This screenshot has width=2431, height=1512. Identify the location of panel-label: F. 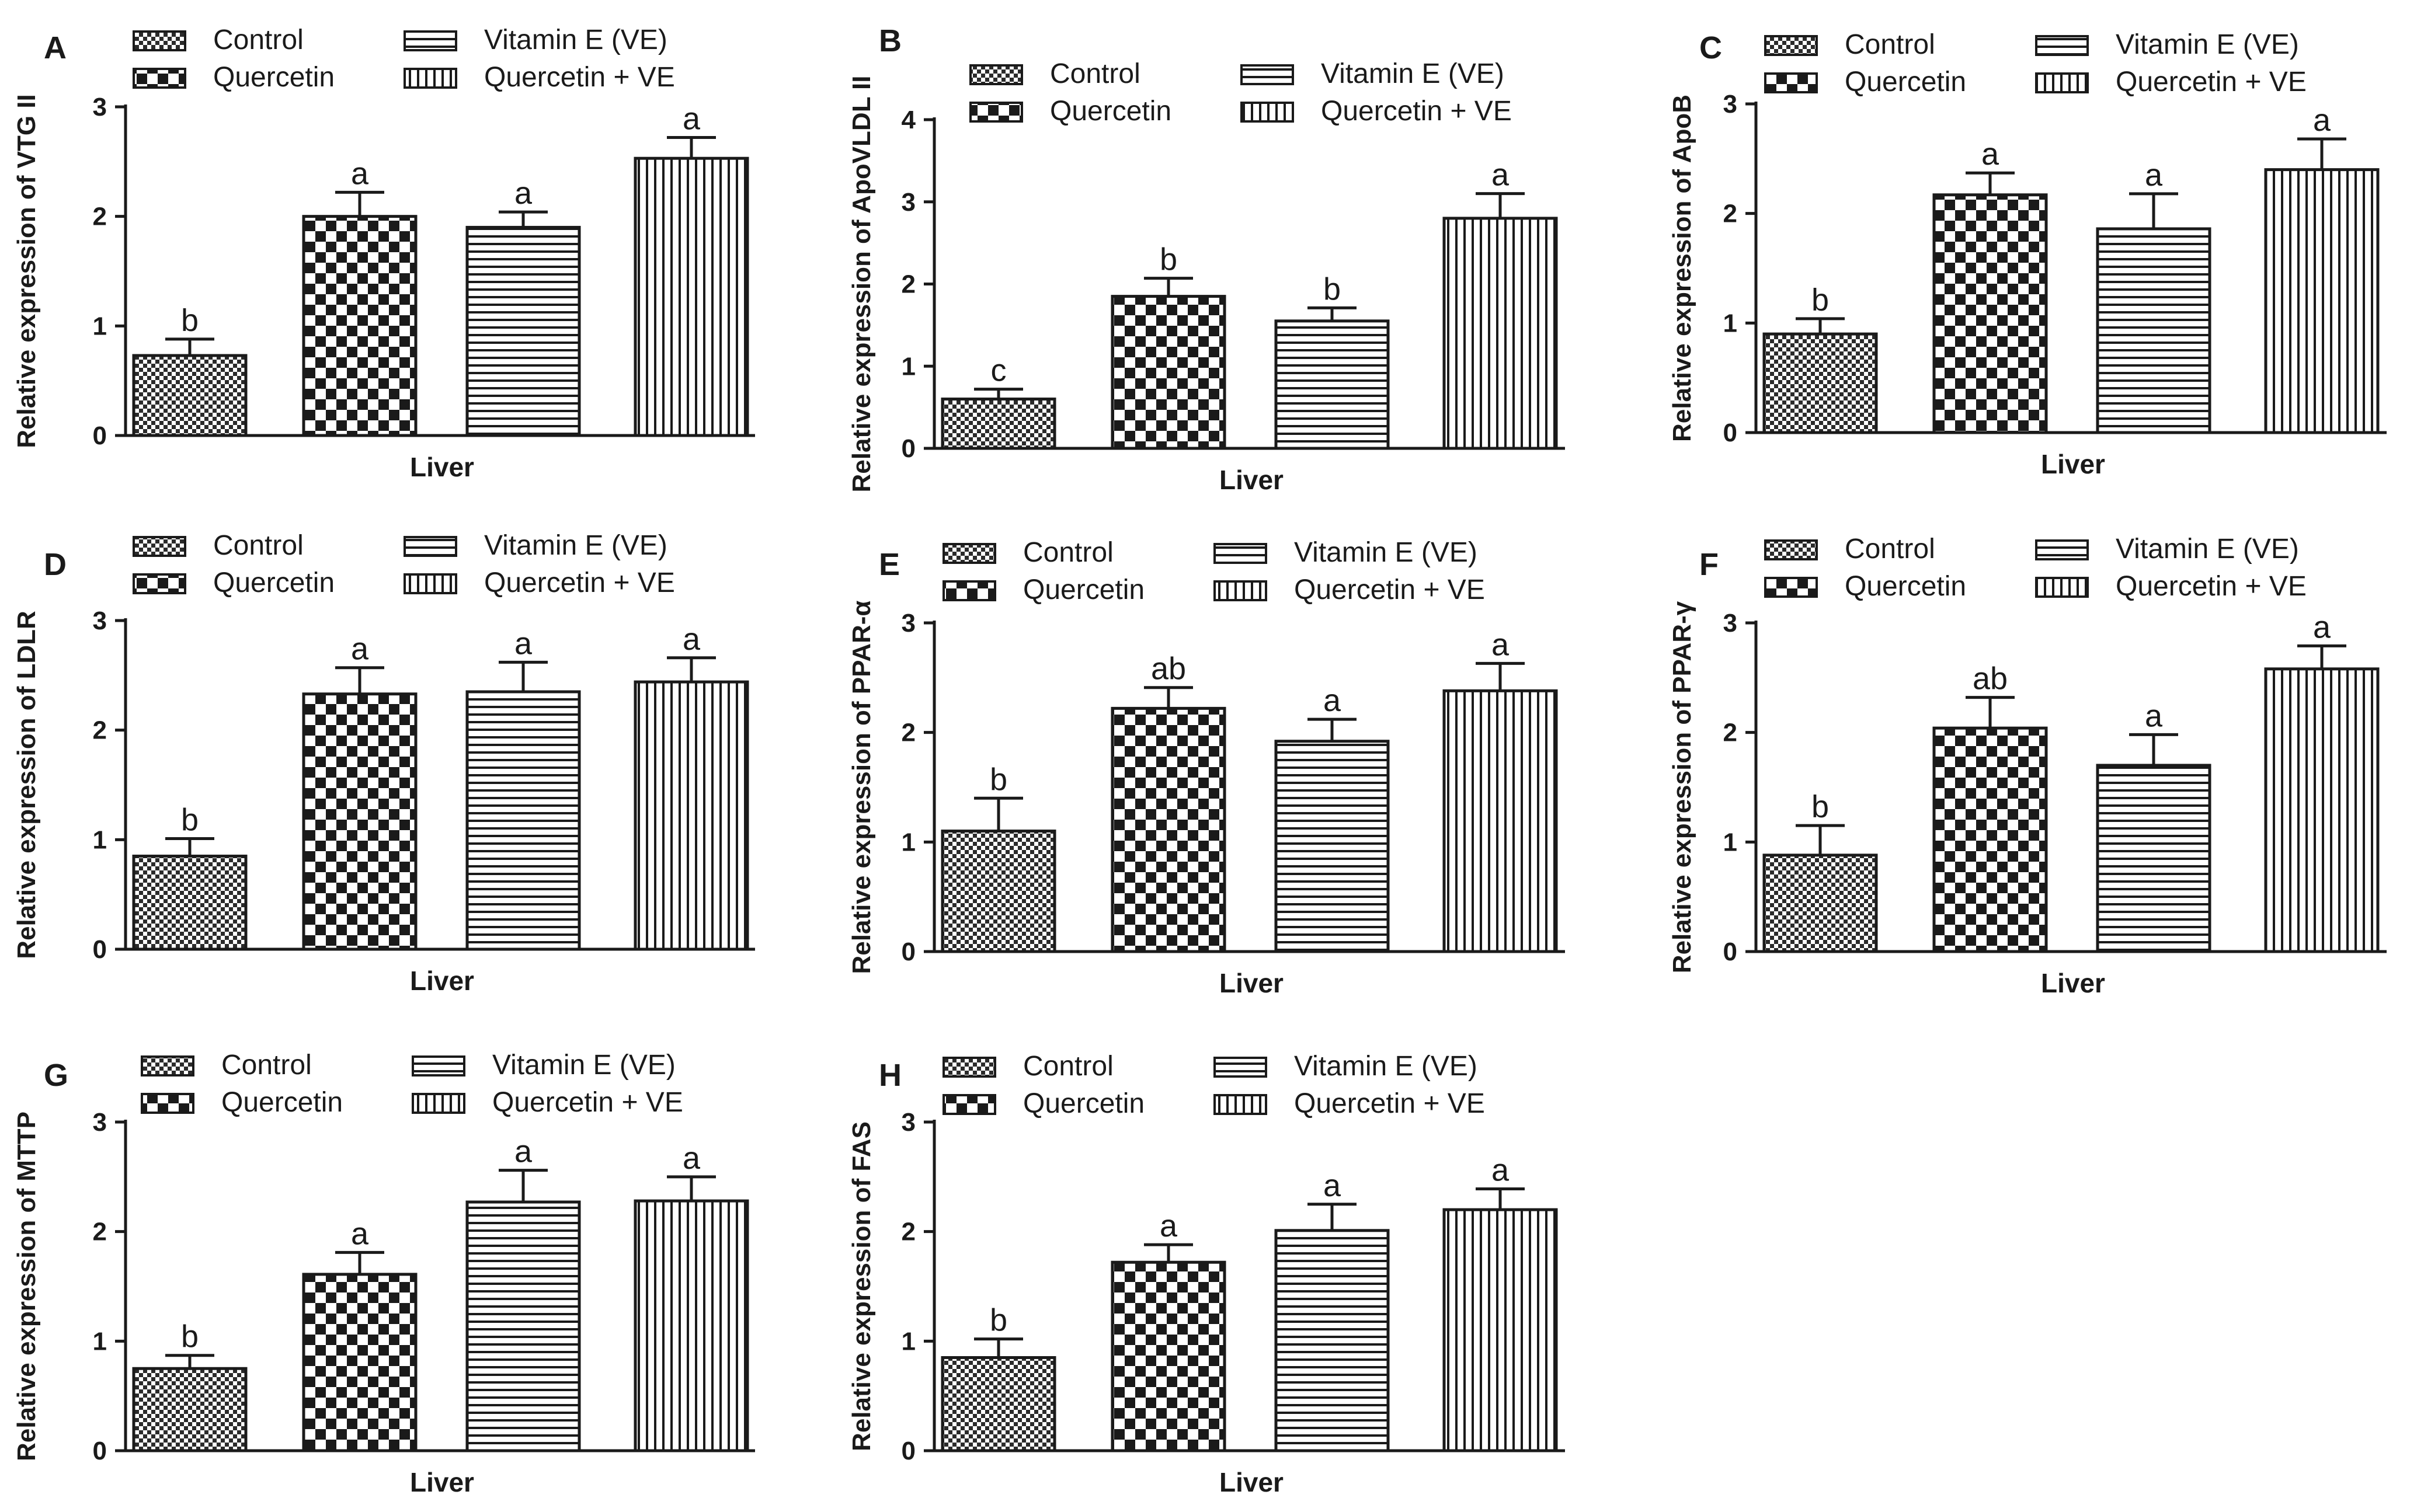
(1709, 564).